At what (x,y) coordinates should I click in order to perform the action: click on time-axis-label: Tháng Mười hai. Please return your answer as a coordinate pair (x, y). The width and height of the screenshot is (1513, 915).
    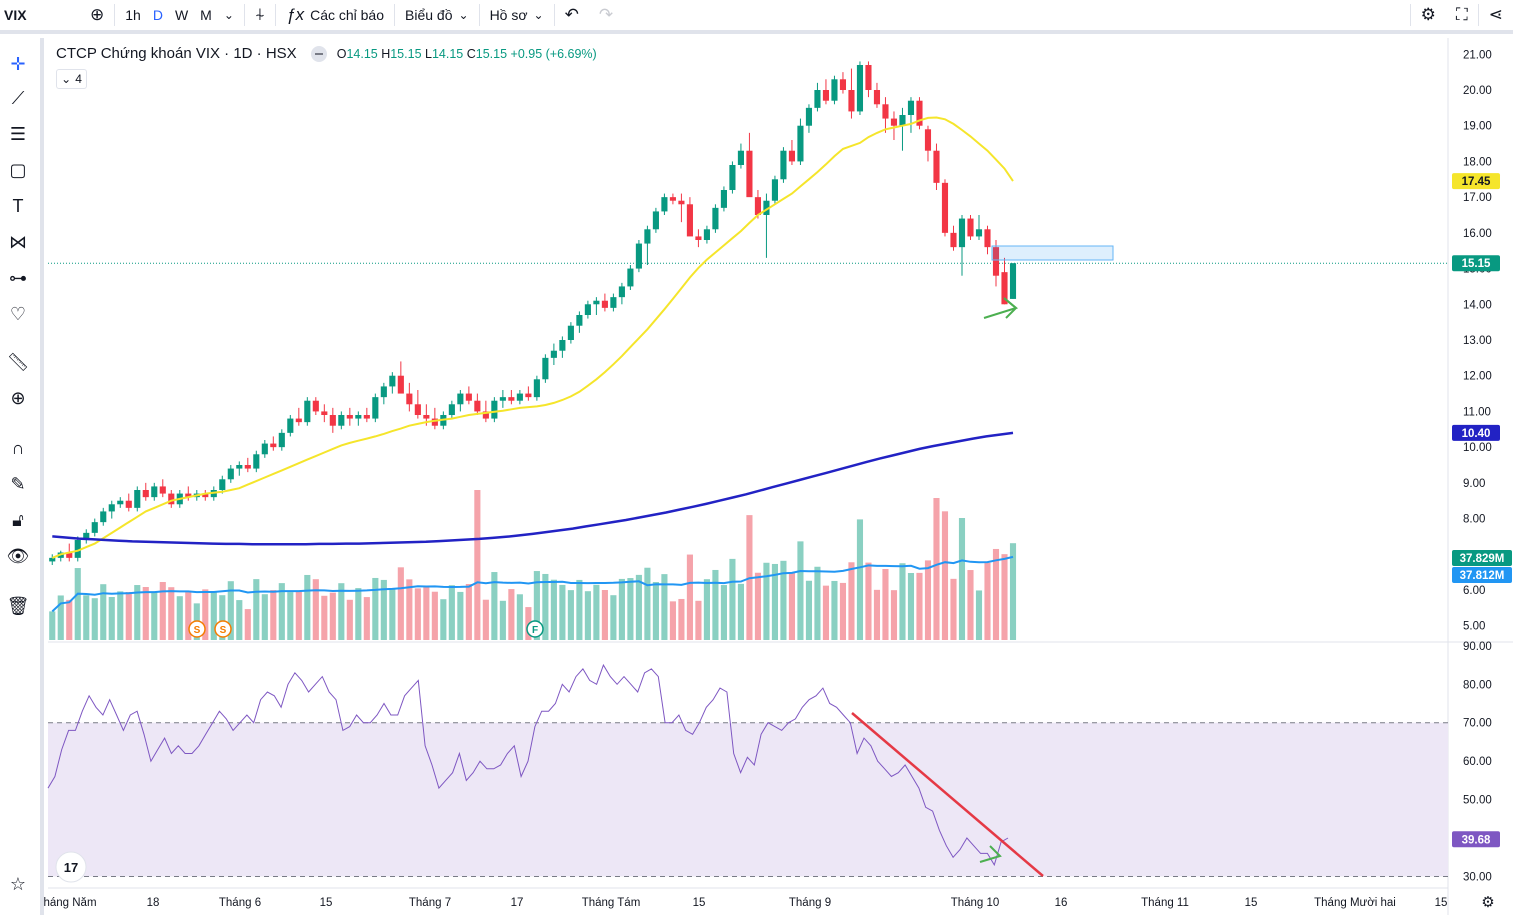
    Looking at the image, I should click on (1355, 903).